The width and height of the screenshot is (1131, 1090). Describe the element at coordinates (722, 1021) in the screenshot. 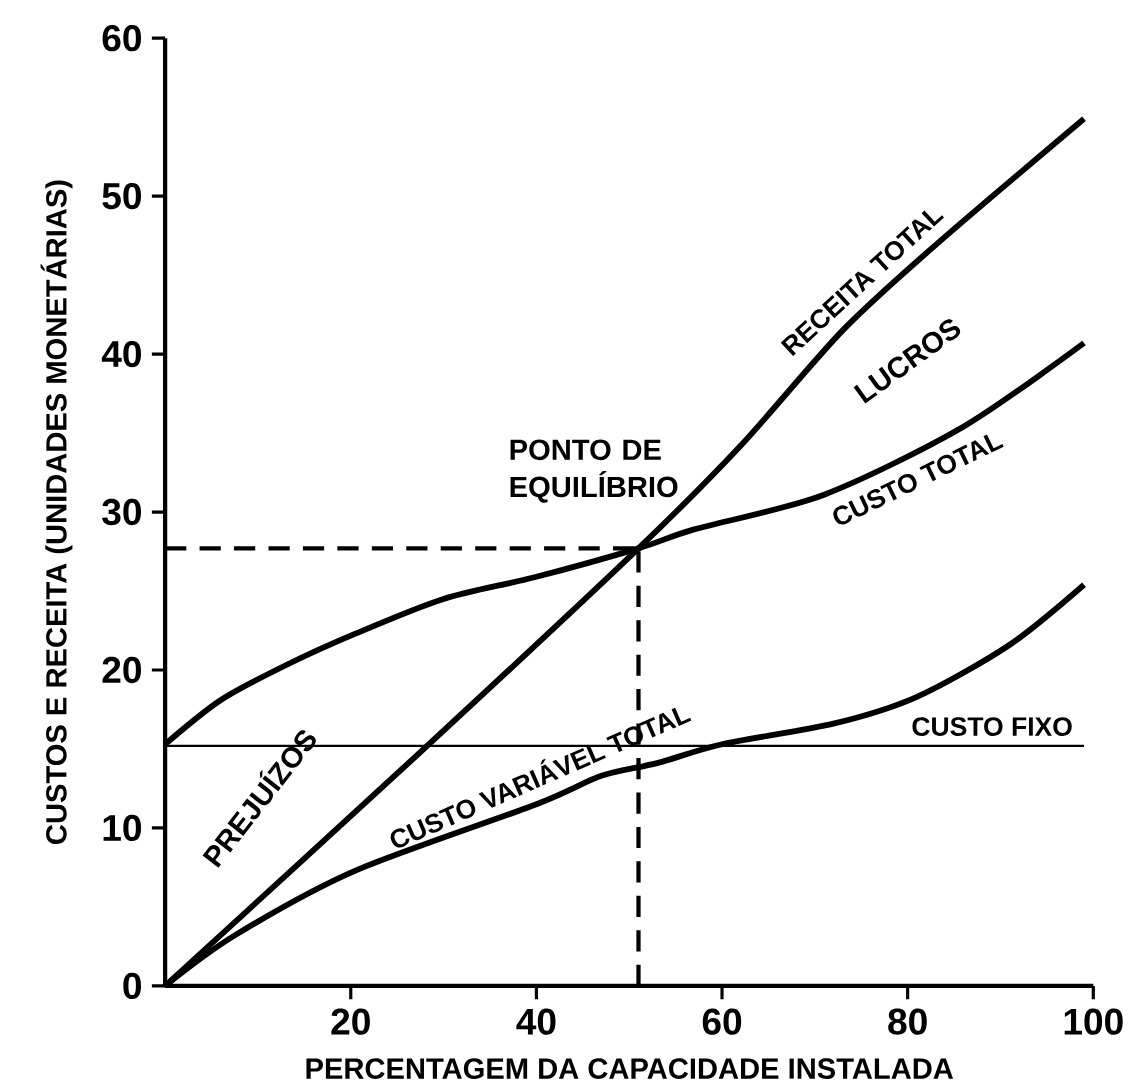

I see `x-tick-label: 60` at that location.